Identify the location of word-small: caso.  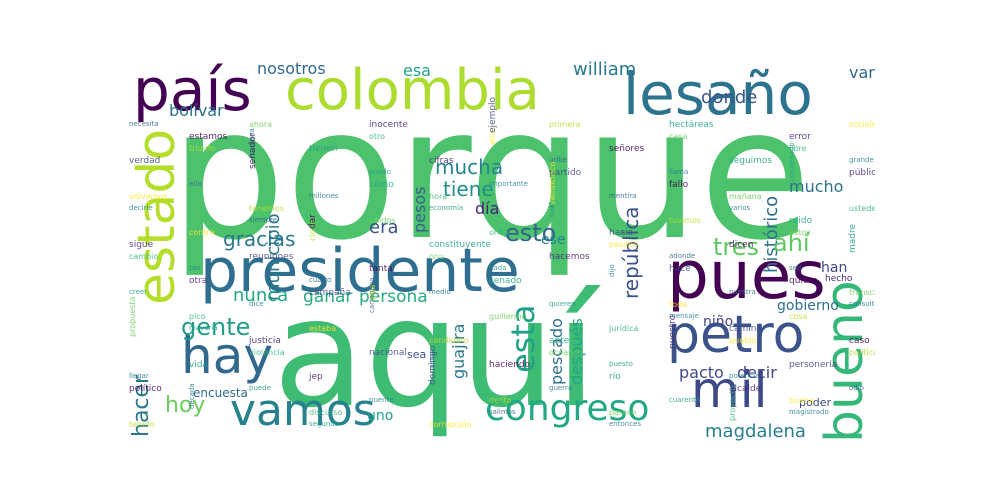
(859, 341).